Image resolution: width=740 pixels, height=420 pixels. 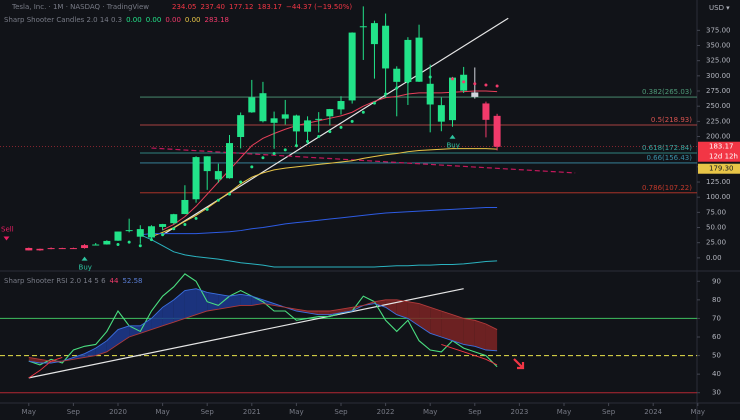 I want to click on y-tick-label: 70, so click(x=716, y=318).